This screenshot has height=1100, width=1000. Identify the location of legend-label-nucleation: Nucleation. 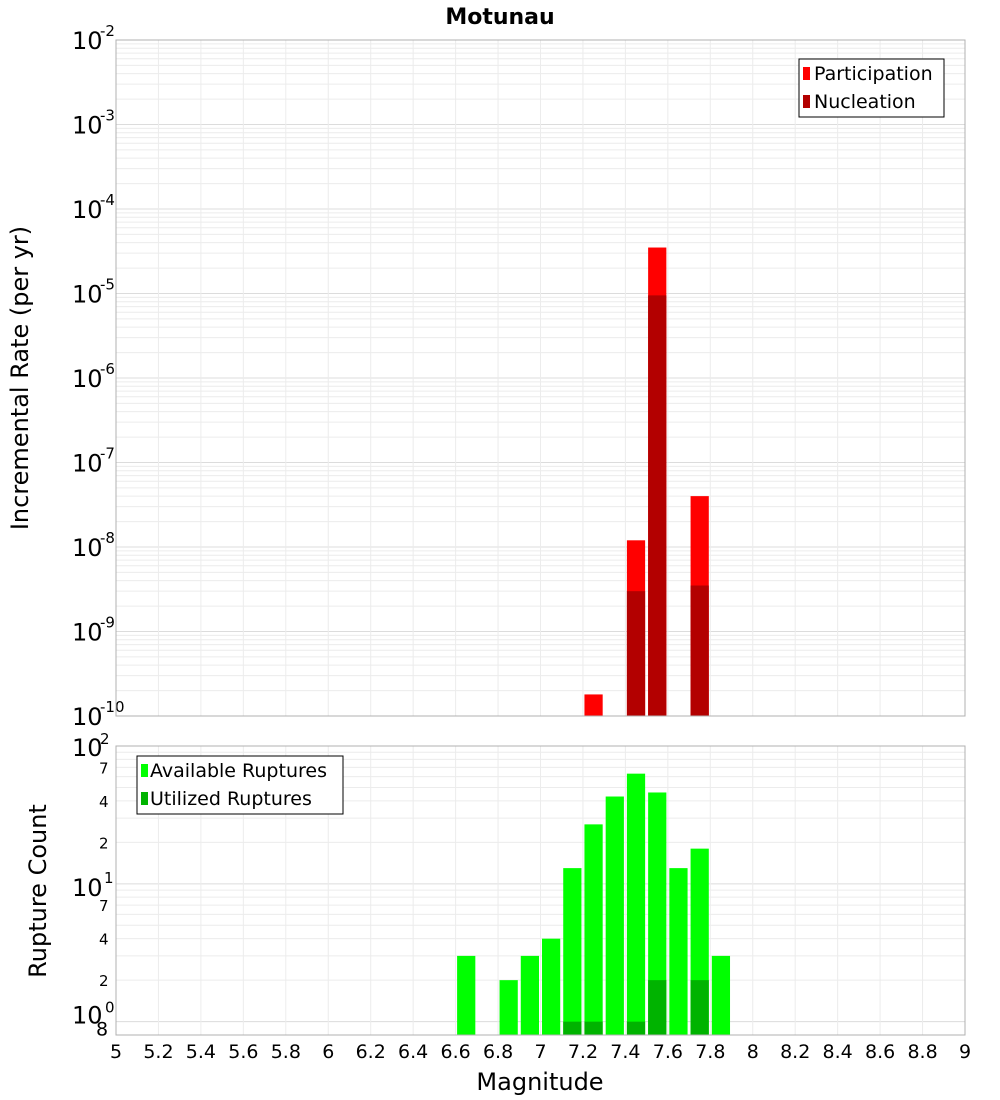
(865, 102).